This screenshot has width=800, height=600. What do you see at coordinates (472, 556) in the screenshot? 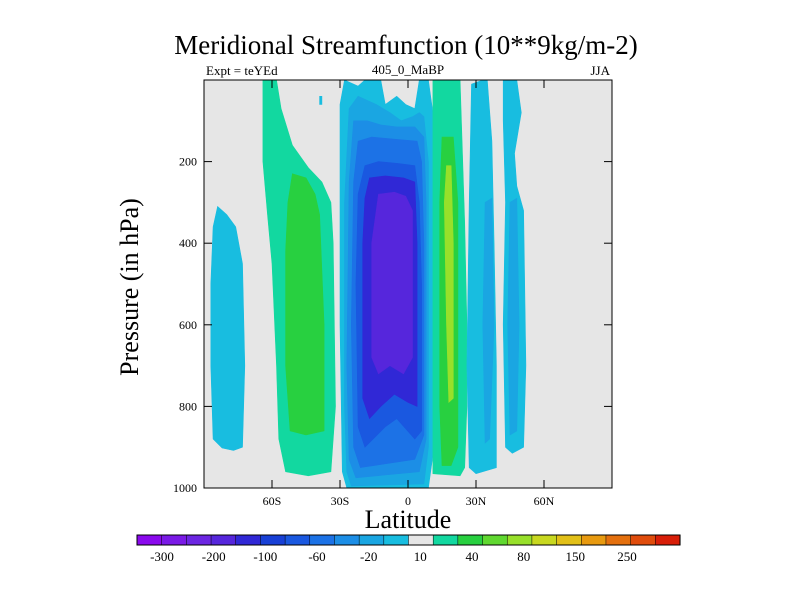
I see `colorbar-label: 40` at bounding box center [472, 556].